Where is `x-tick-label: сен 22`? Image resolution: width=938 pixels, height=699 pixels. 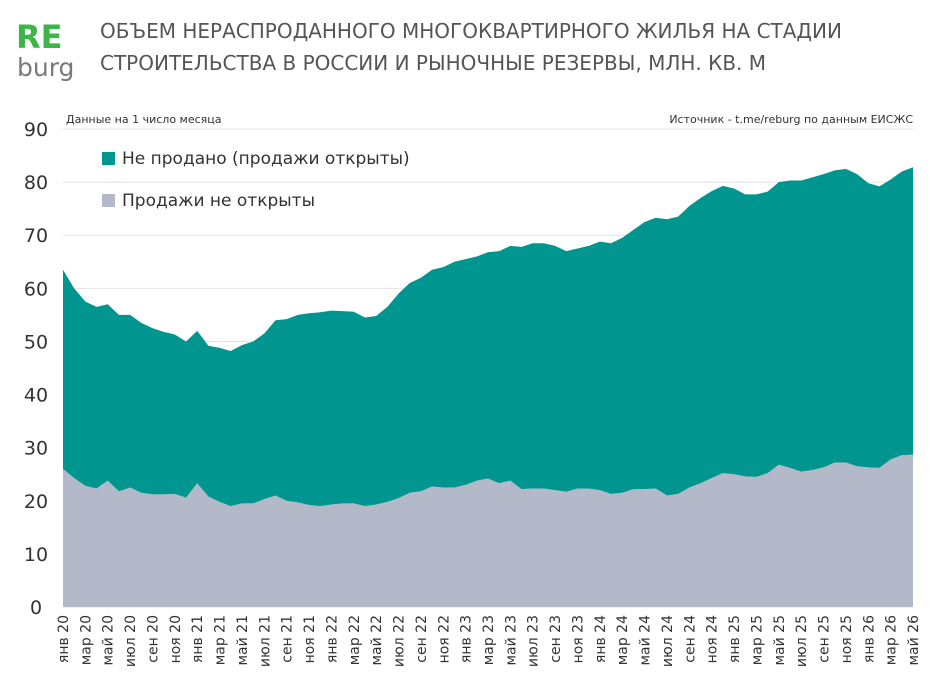 x-tick-label: сен 22 is located at coordinates (422, 639).